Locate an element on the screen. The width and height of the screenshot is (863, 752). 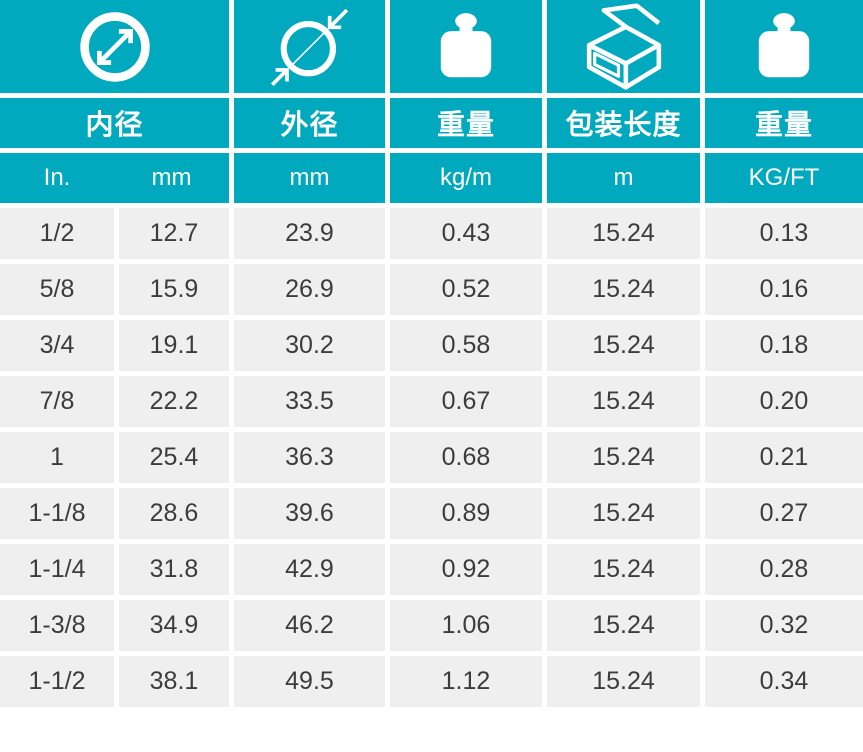
table-cell: 12.7 is located at coordinates (174, 233).